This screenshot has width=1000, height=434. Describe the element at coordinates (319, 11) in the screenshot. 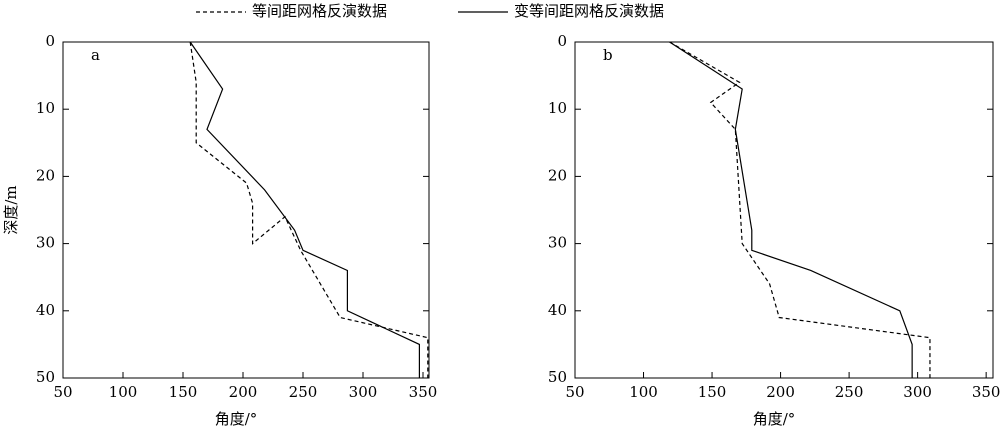

I see `legend-label: 等间距网格反演数据` at that location.